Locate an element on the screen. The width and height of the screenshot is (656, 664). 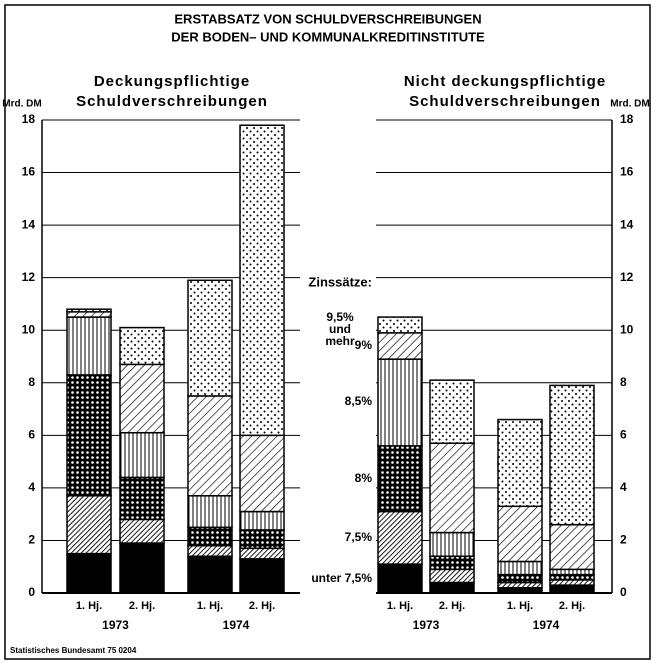
legend-title: Zinssätze: is located at coordinates (340, 281).